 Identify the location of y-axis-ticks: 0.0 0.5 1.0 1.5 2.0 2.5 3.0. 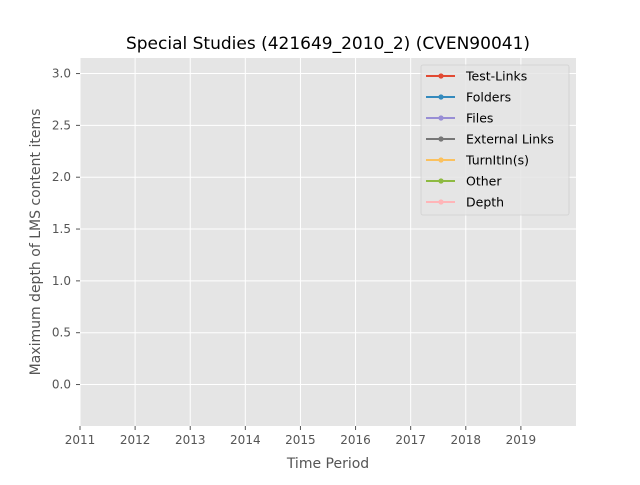
(66, 229).